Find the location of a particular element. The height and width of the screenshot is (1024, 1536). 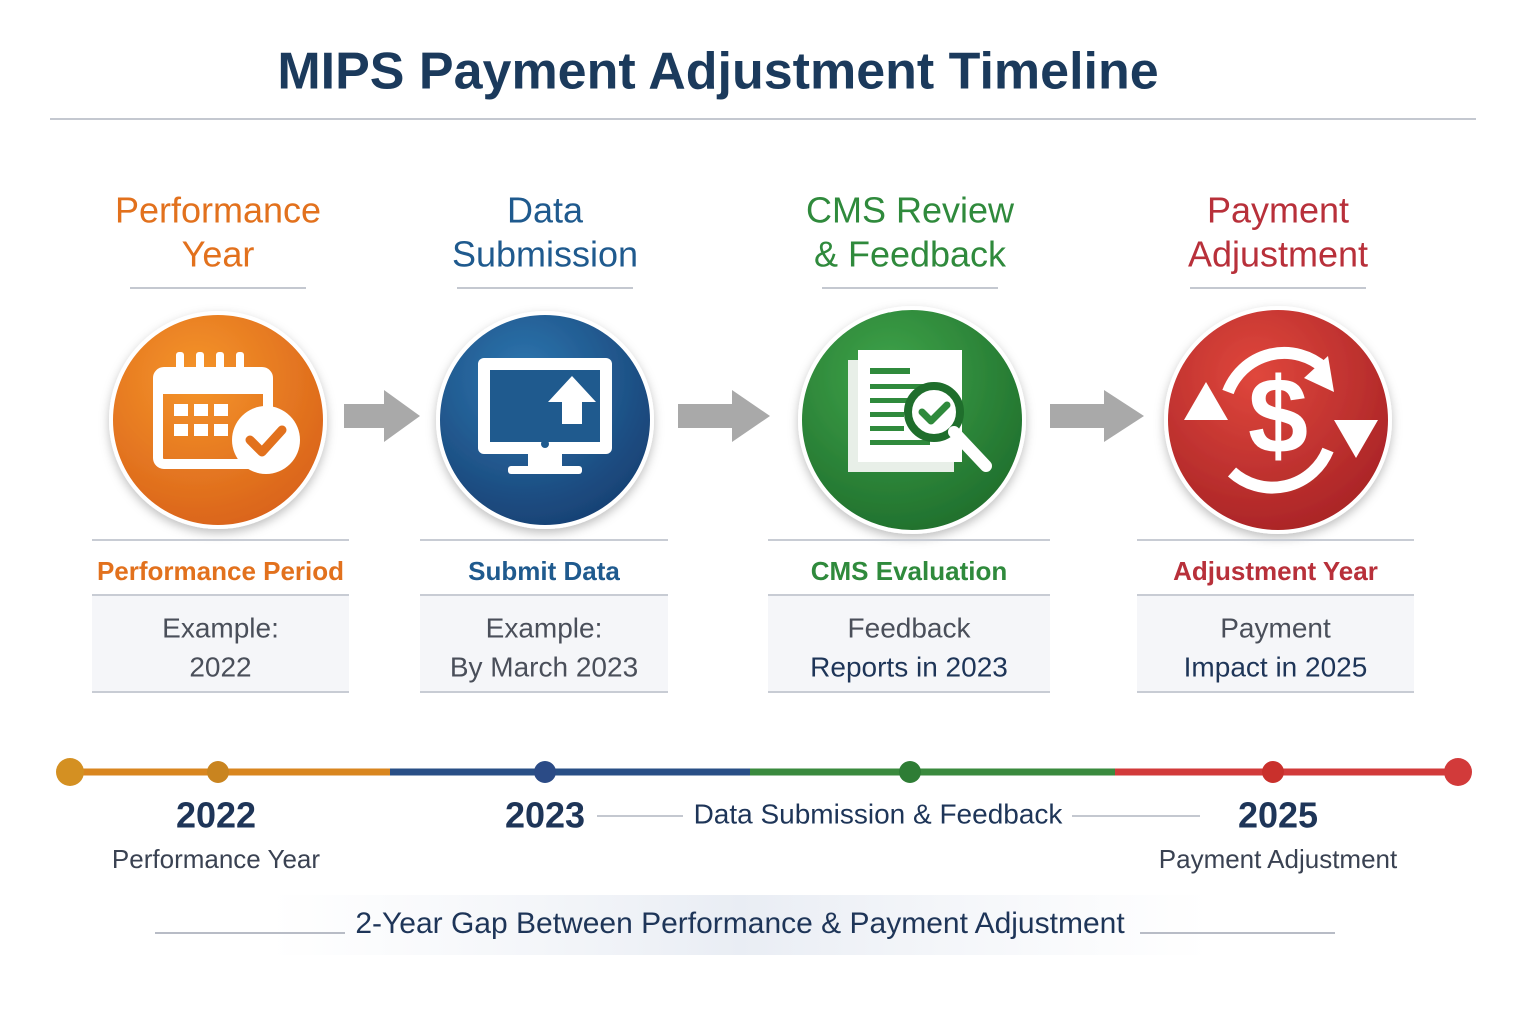

timeline-year: 2025 is located at coordinates (1278, 815).